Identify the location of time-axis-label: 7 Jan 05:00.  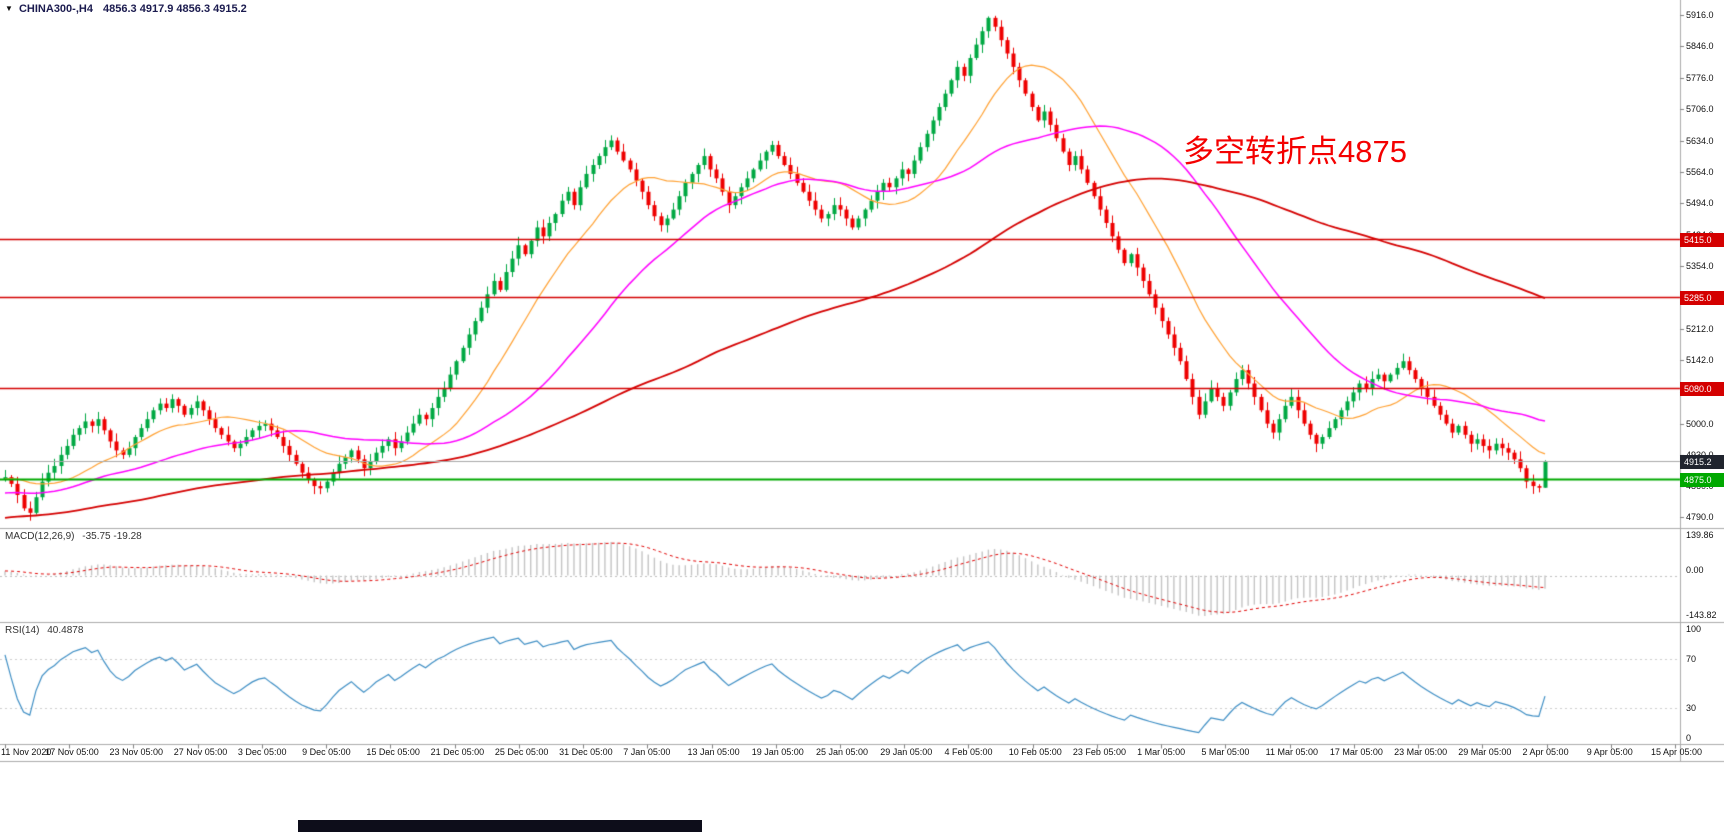
(647, 752).